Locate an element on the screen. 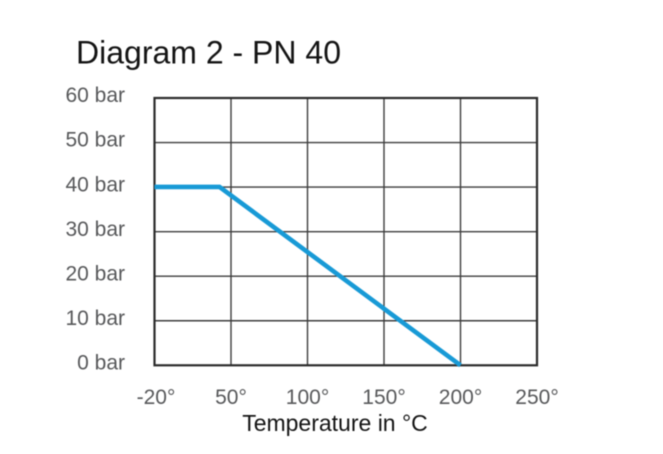 The height and width of the screenshot is (454, 663). svg-text: 20 bar is located at coordinates (95, 273).